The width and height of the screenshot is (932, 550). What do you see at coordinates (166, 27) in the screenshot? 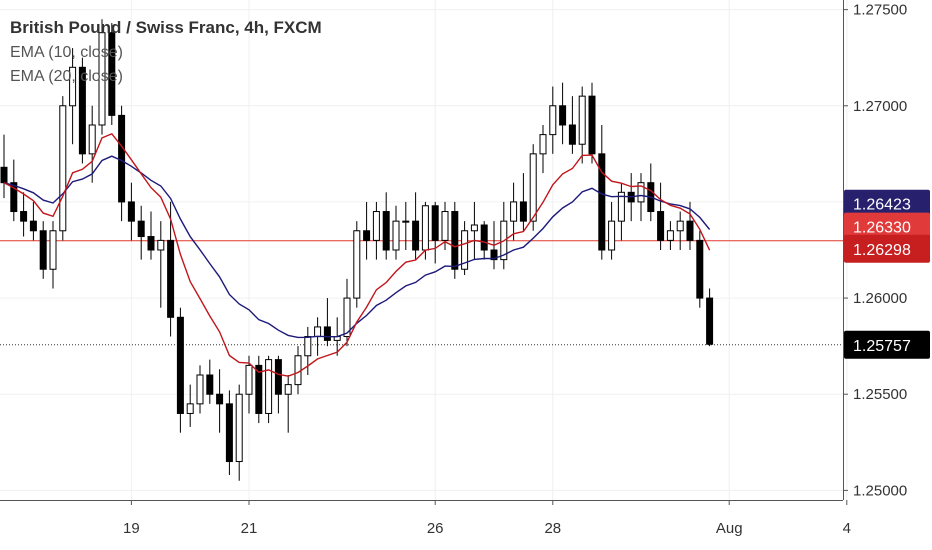
I see `chart-title: British Pound / Swiss Franc, 4h, FXCM` at bounding box center [166, 27].